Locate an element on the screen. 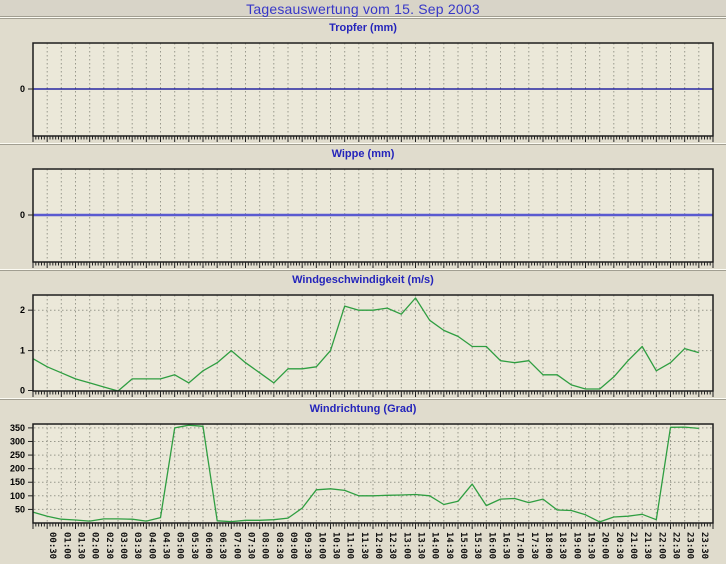  svg-text: 12:30 is located at coordinates (392, 545).